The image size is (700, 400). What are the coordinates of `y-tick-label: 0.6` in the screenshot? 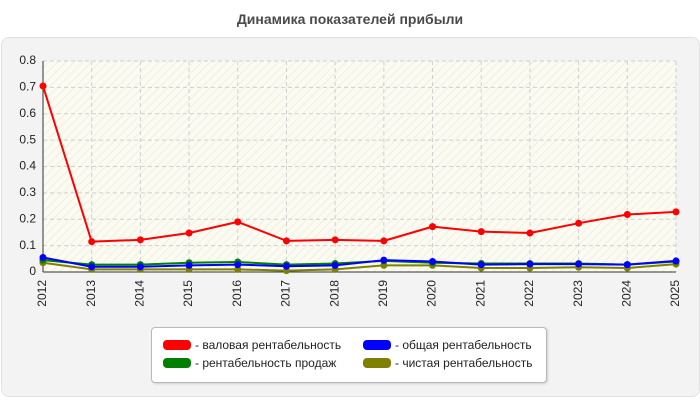 It's located at (27, 113).